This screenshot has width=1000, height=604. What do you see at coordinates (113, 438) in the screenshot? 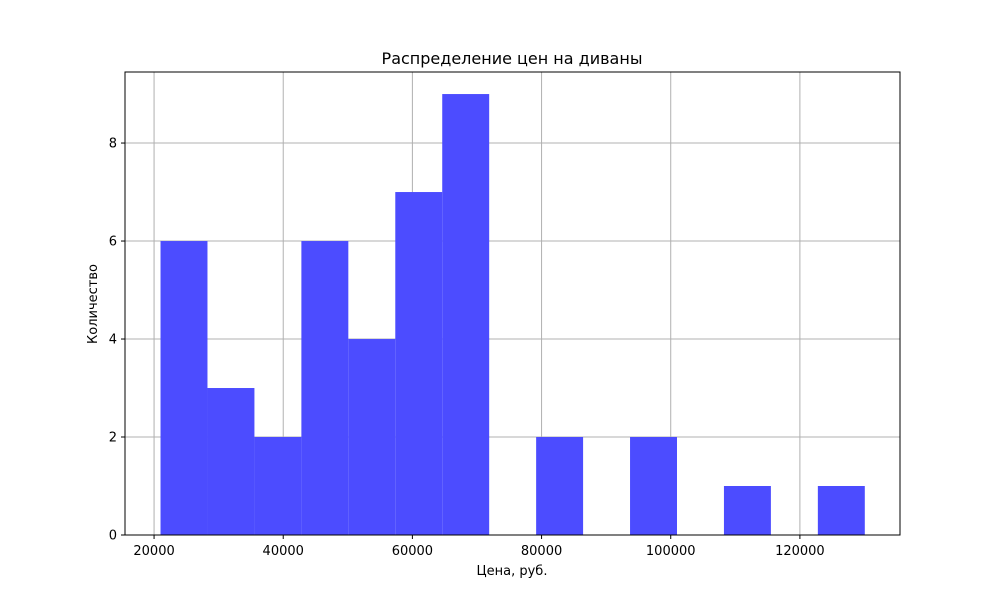
I see `y-tick-label: 2` at bounding box center [113, 438].